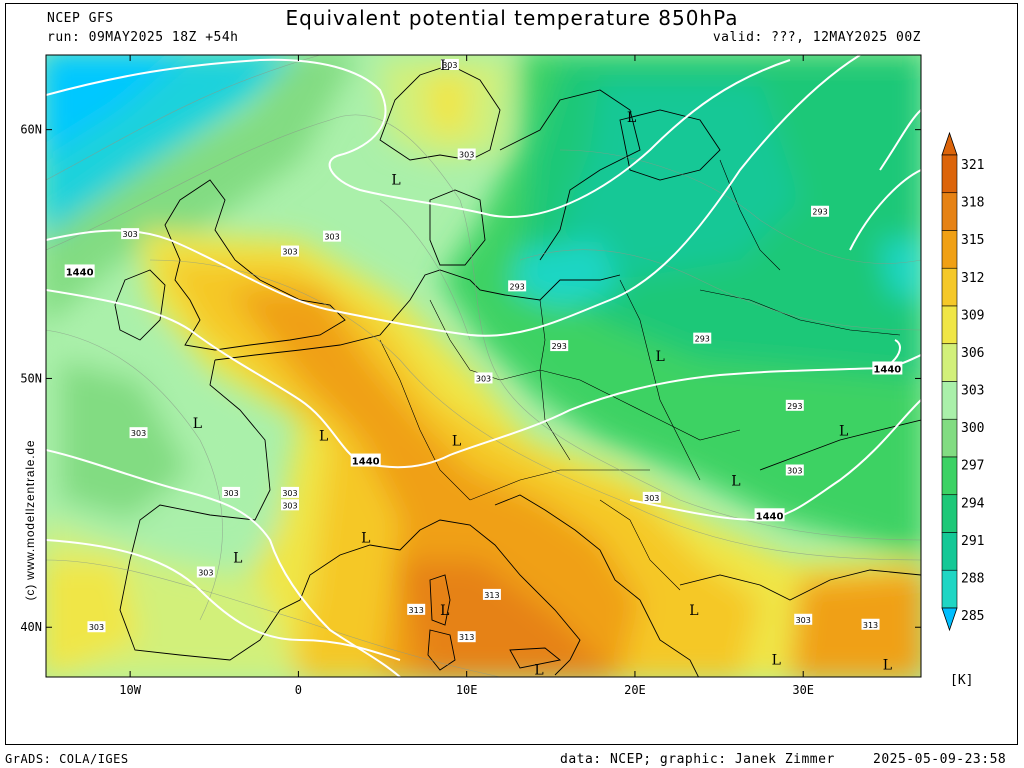 This screenshot has width=1024, height=768. I want to click on colorbar-level-label: 303, so click(972, 391).